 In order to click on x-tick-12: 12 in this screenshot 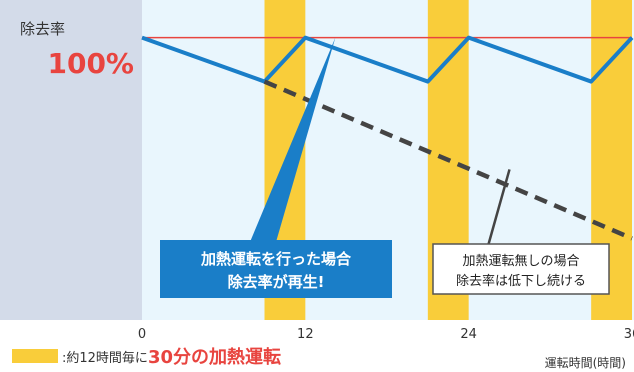, I will do `click(305, 334)`.